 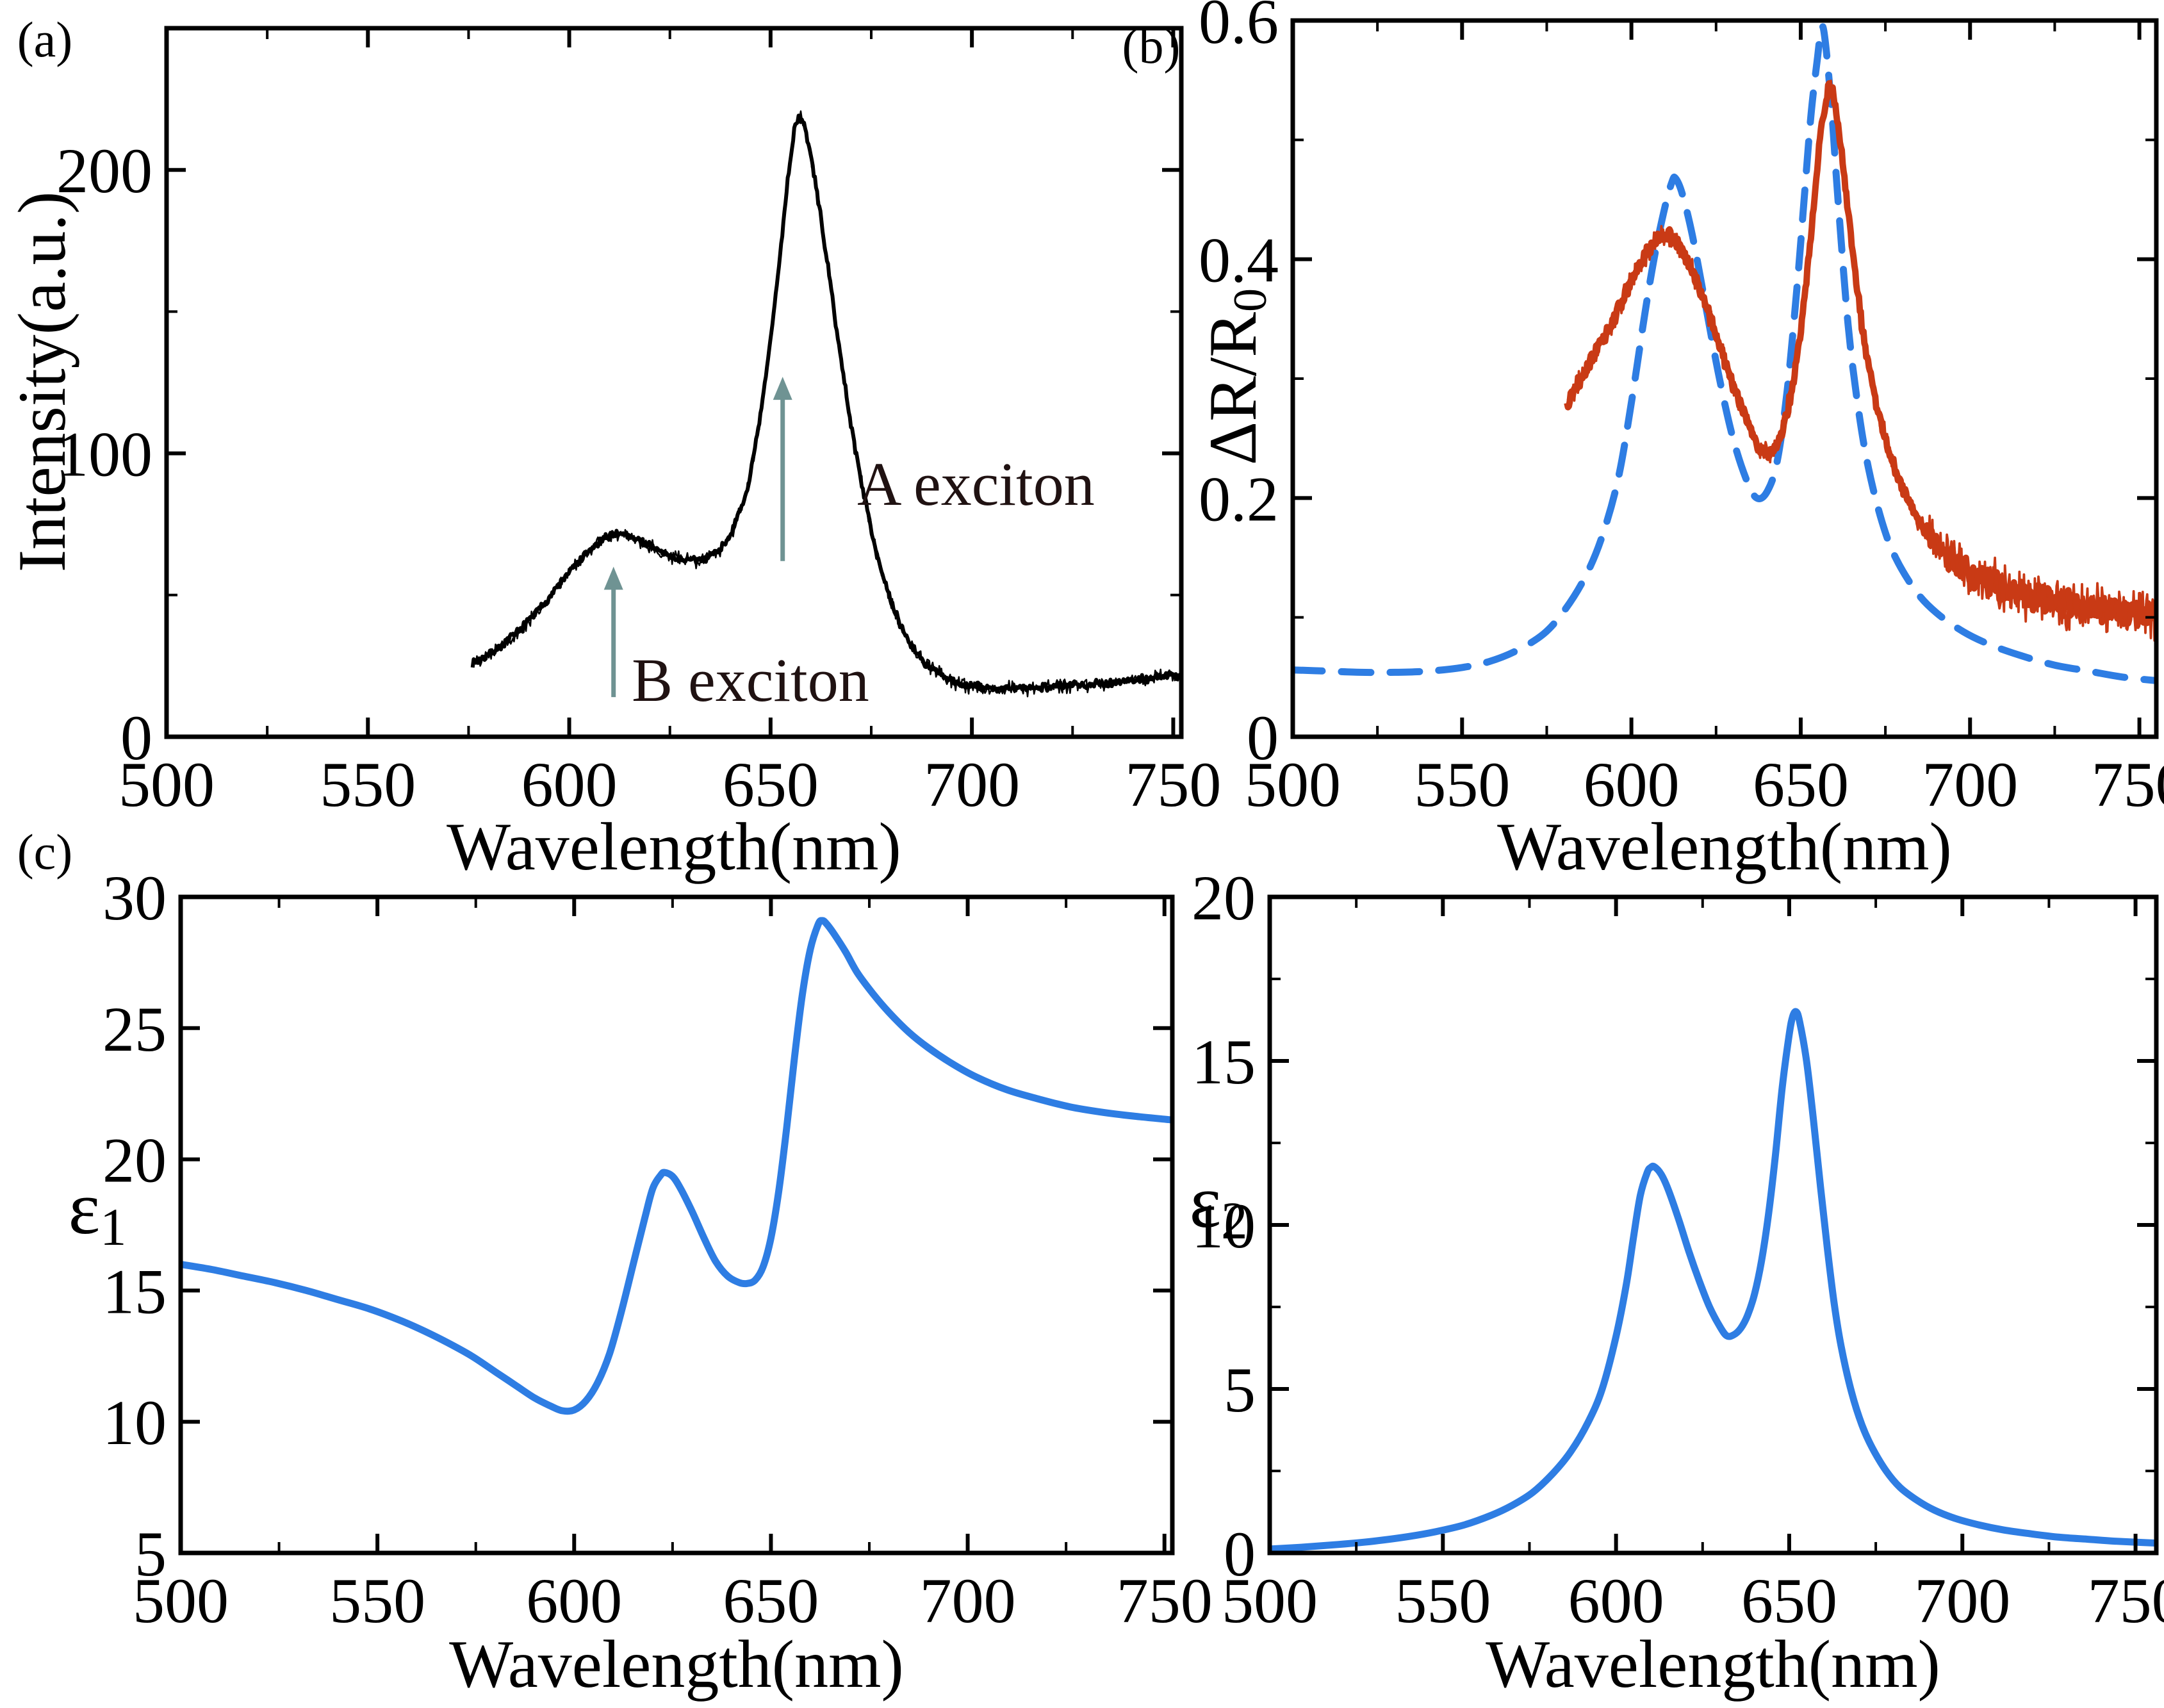 I want to click on y-axis-label-delta-r: ΔR/R0, so click(x=1236, y=376).